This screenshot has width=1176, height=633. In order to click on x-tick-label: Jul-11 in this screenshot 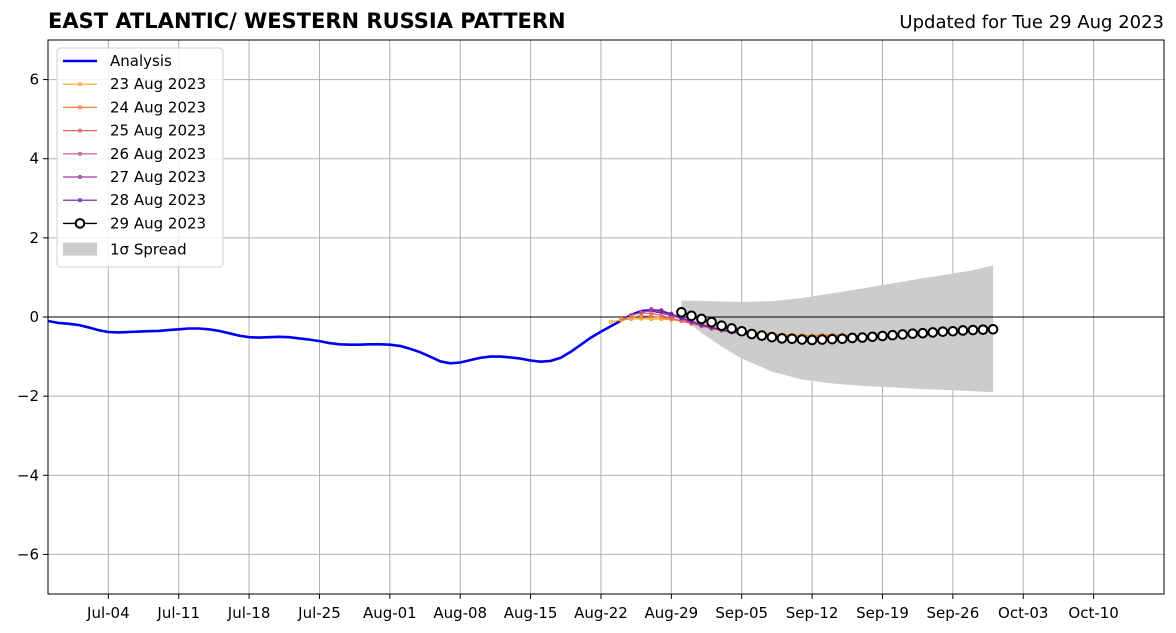, I will do `click(178, 613)`.